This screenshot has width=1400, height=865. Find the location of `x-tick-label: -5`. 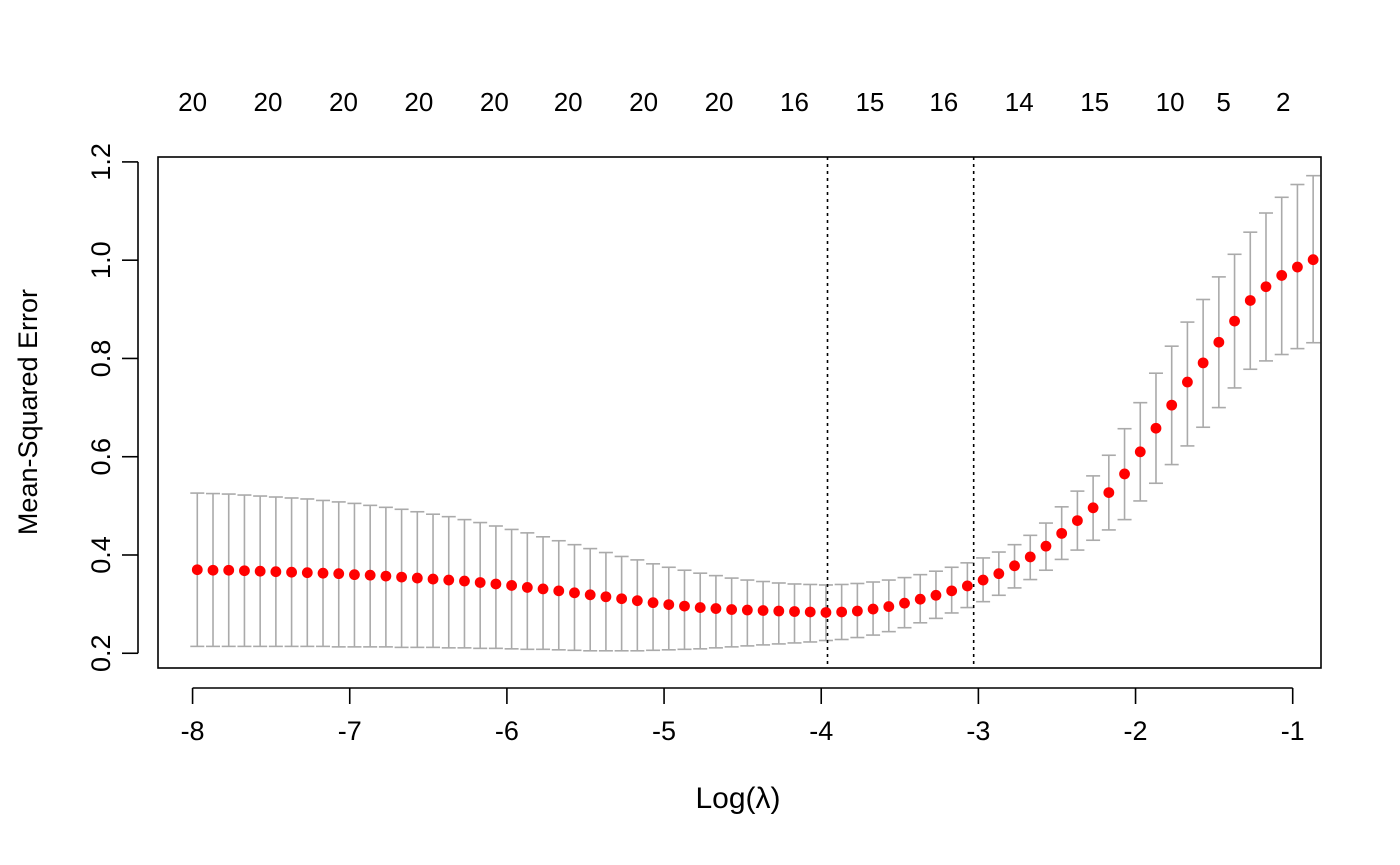

x-tick-label: -5 is located at coordinates (664, 731).